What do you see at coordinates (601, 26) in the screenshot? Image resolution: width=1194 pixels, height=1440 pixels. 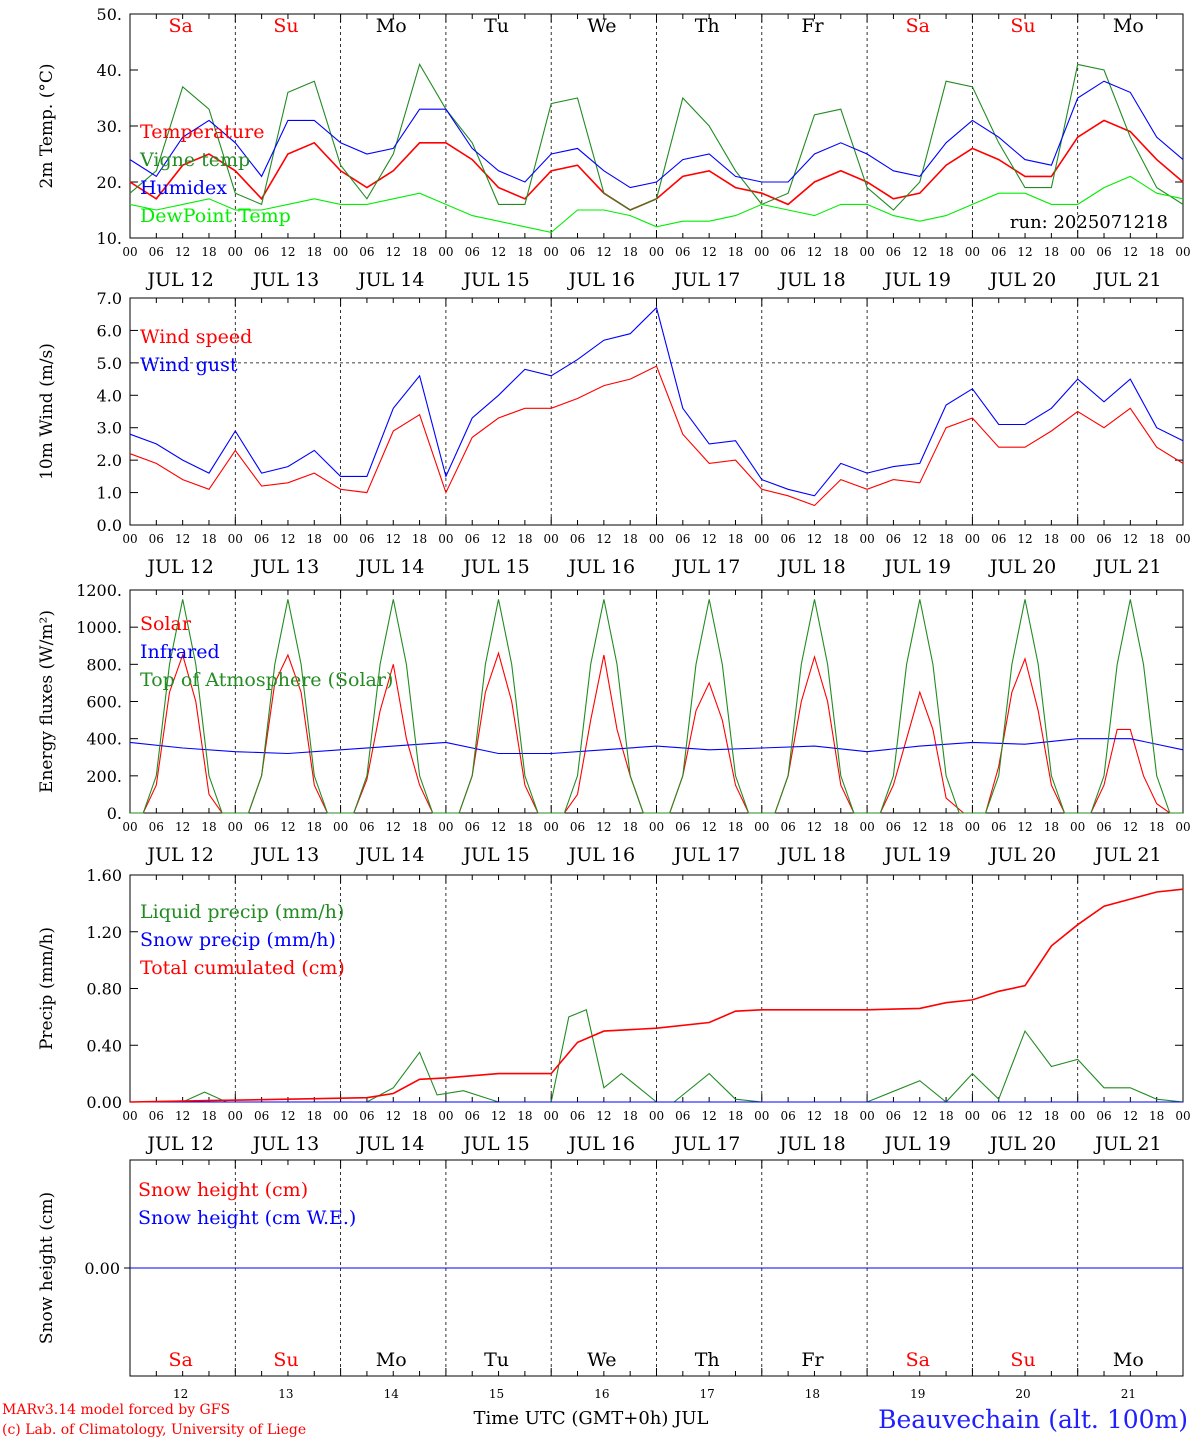 I see `temp-weekday-label: We` at bounding box center [601, 26].